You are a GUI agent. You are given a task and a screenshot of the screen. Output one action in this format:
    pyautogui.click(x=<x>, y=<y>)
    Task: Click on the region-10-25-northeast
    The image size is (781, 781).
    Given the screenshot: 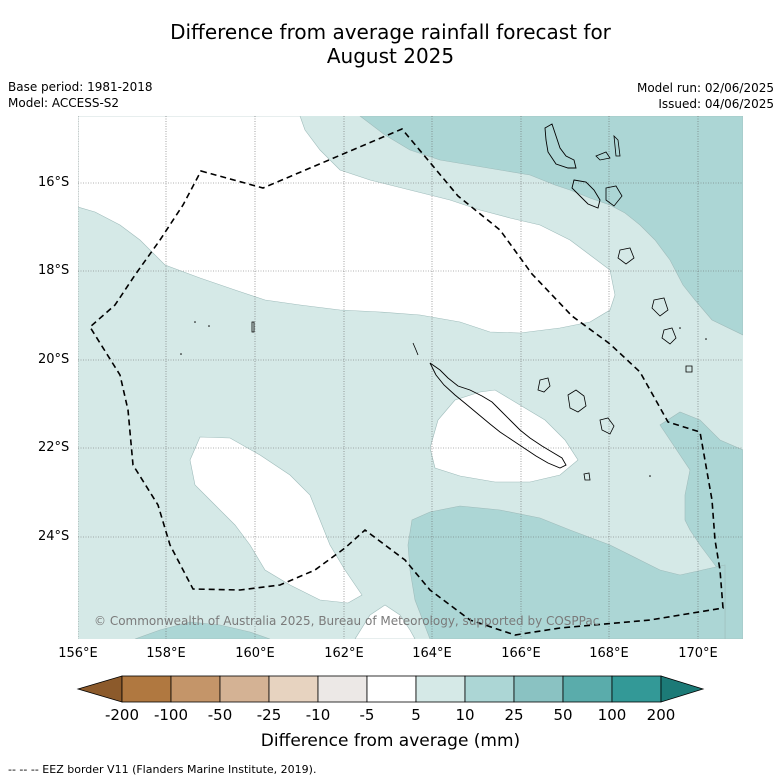 What is the action you would take?
    pyautogui.click(x=551, y=226)
    